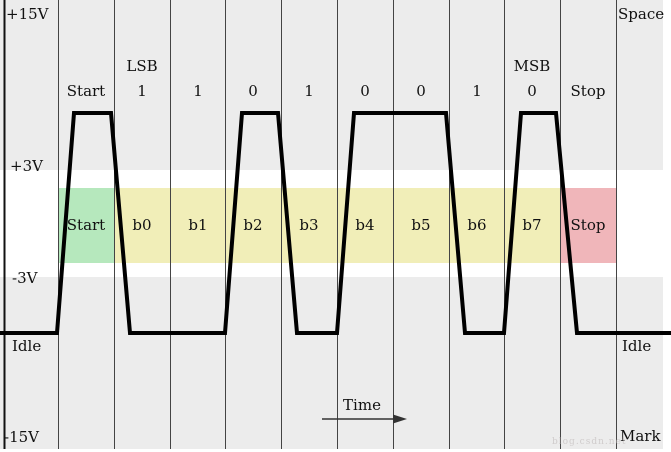  What do you see at coordinates (362, 405) in the screenshot?
I see `time-label: Time` at bounding box center [362, 405].